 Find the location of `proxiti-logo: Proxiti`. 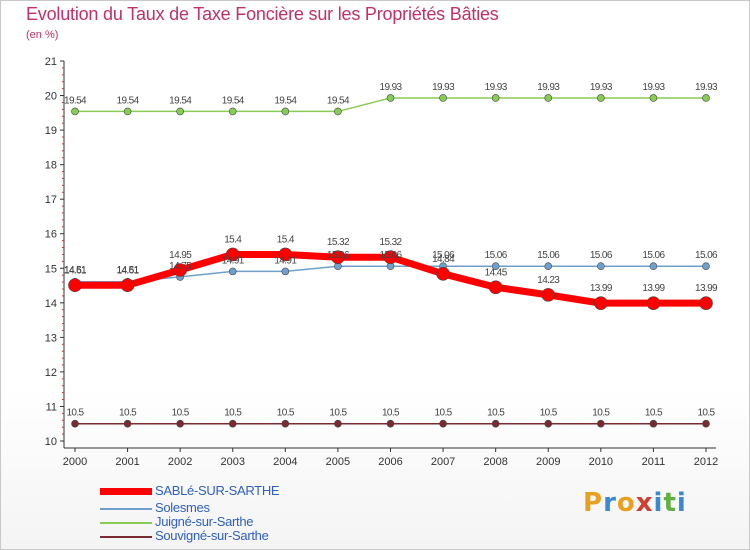

proxiti-logo: Proxiti is located at coordinates (635, 503).